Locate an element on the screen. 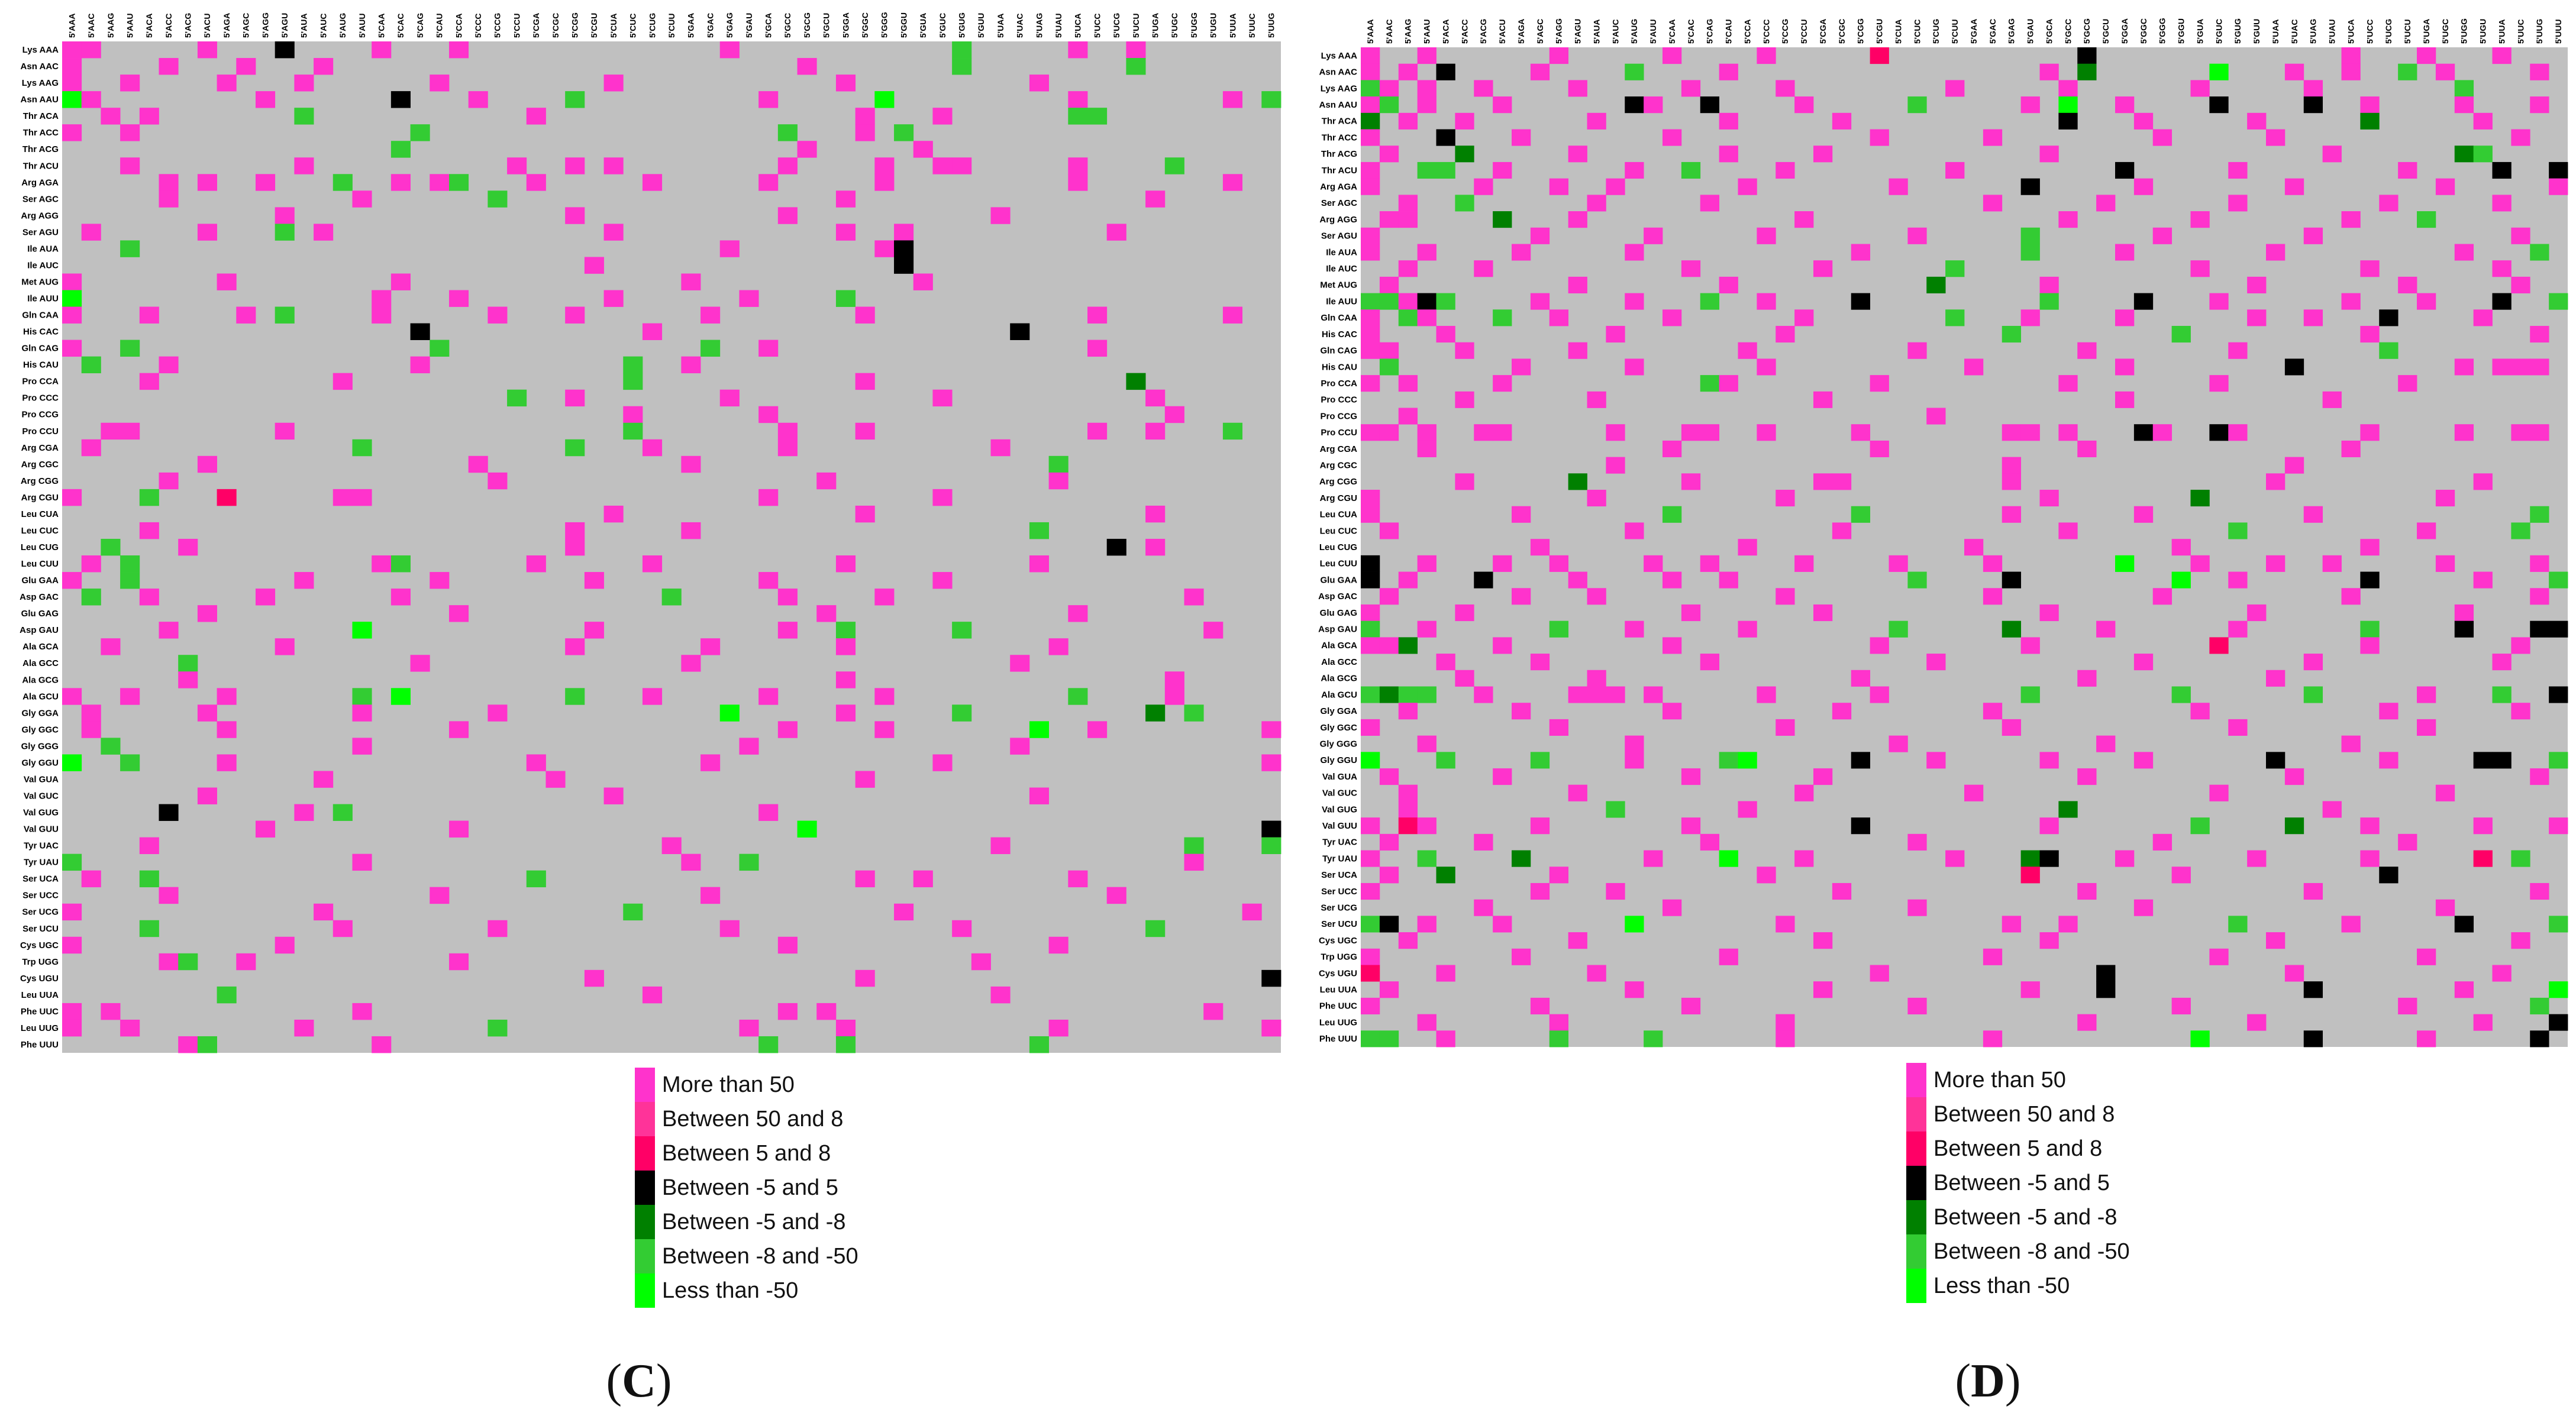 The width and height of the screenshot is (2576, 1416). row-label: Ala GCC is located at coordinates (1339, 662).